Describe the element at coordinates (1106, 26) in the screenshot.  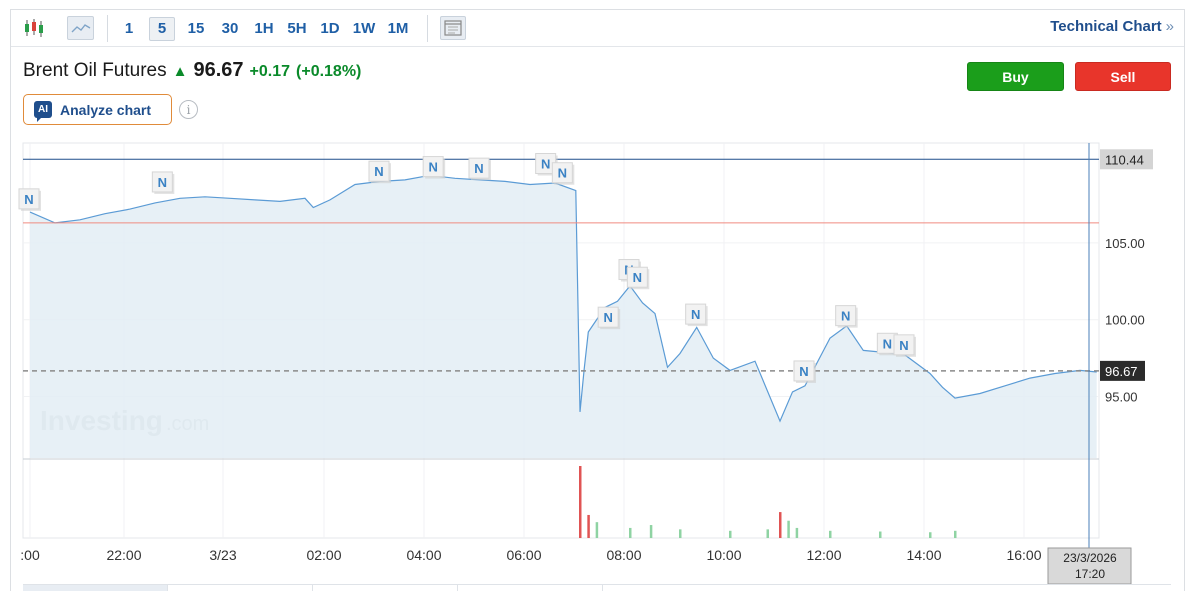
I see `technical-chart-label: Technical Chart` at that location.